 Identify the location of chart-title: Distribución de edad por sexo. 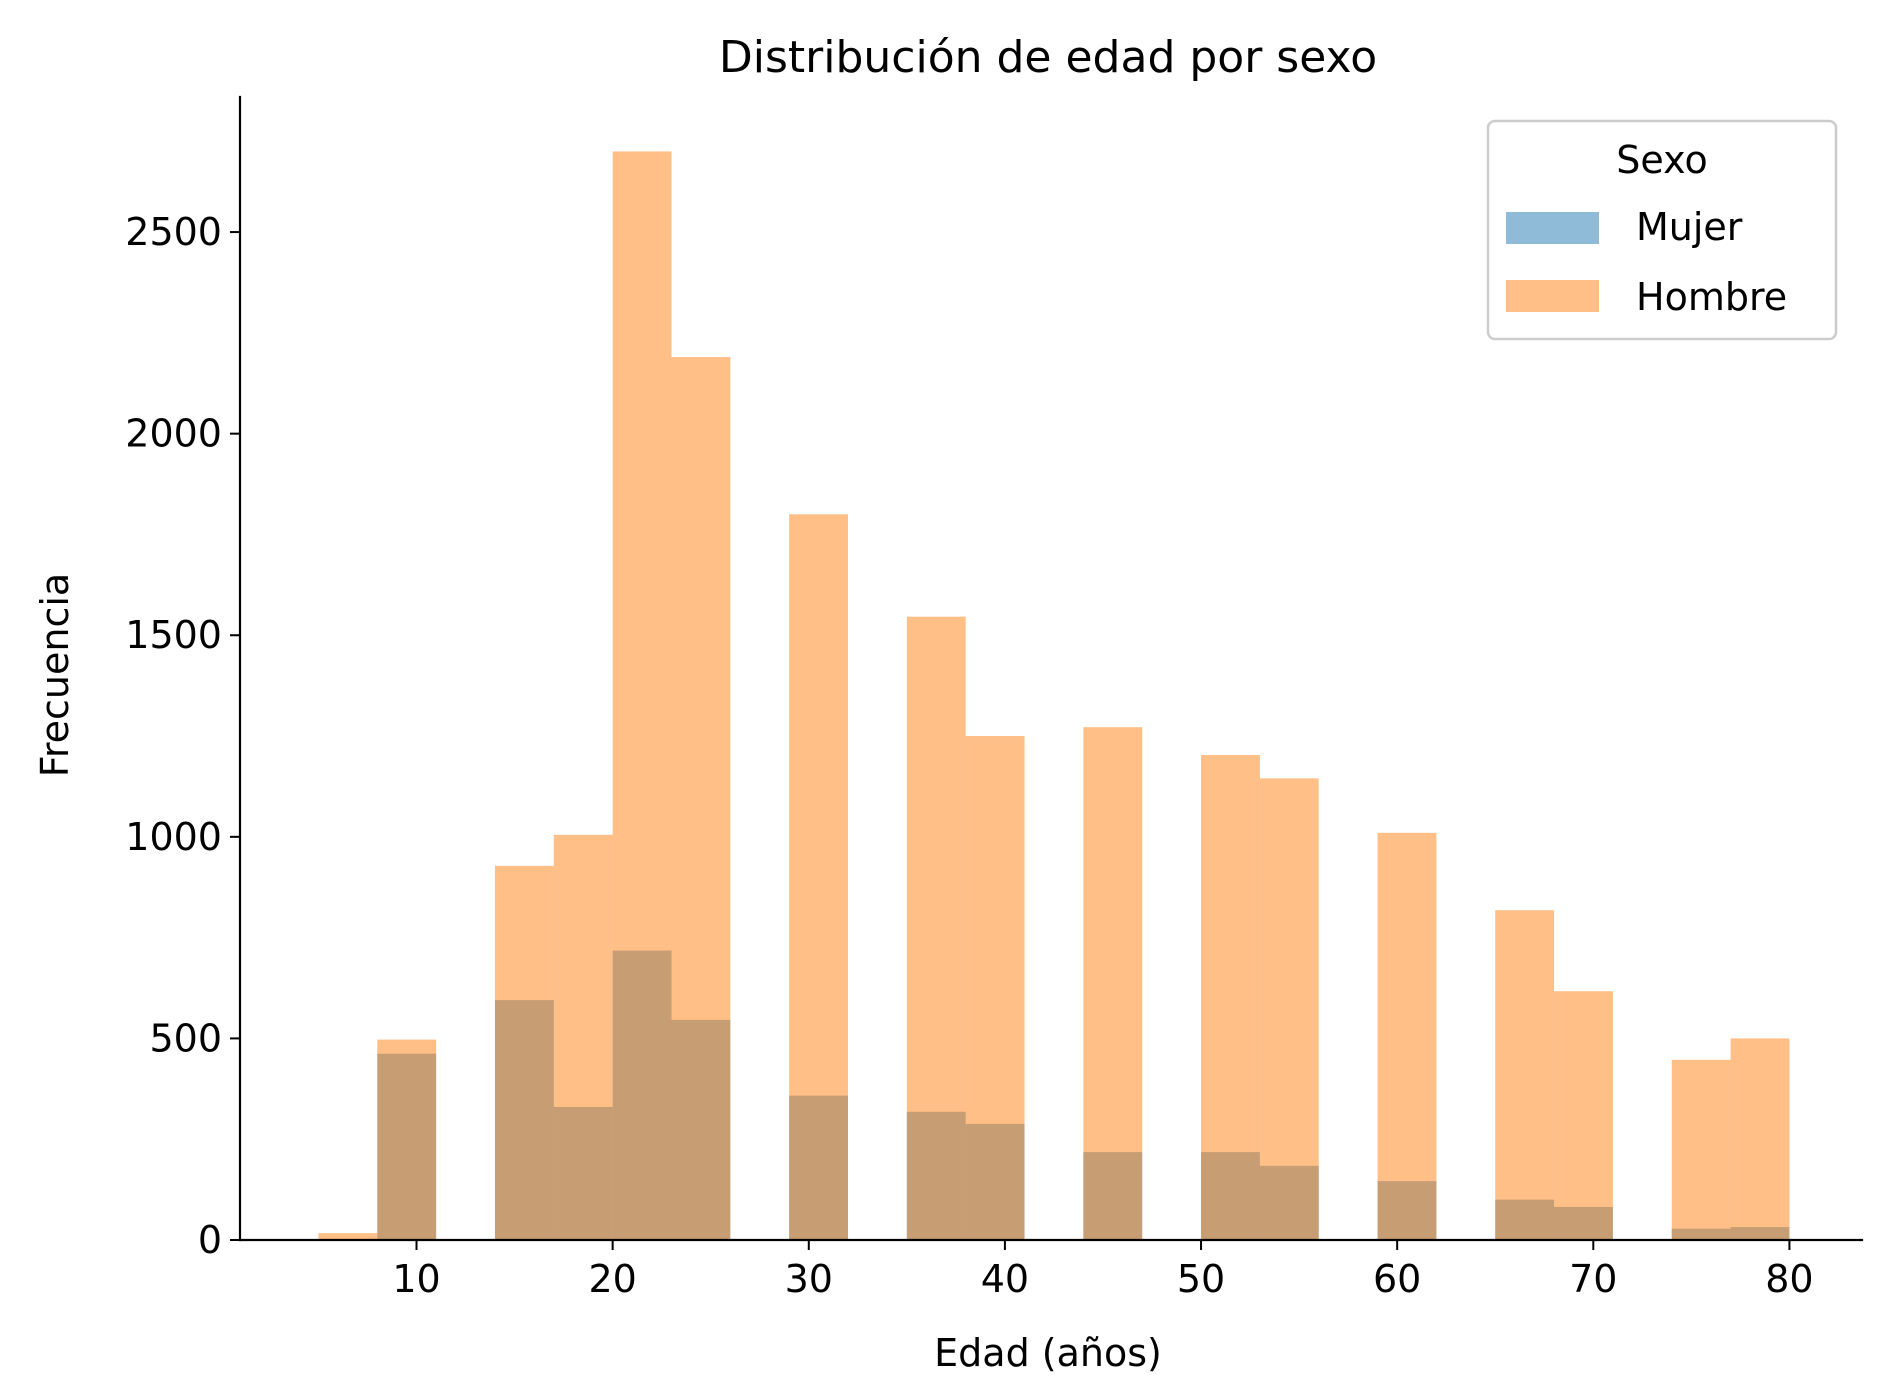
(1048, 57).